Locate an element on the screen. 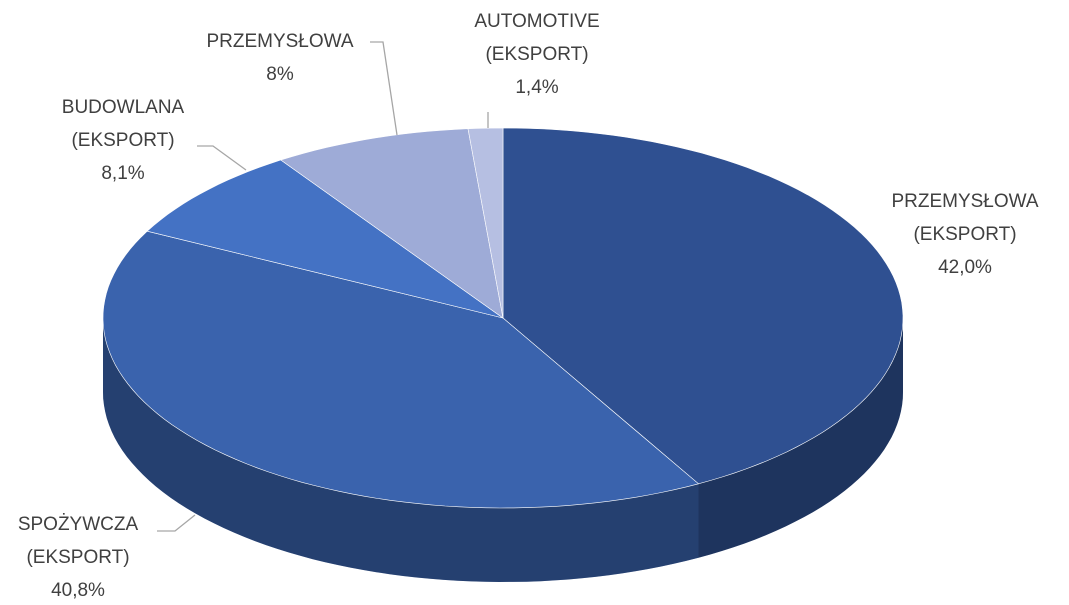  category-label: BUDOWLANA (EKSPORT) is located at coordinates (123, 124).